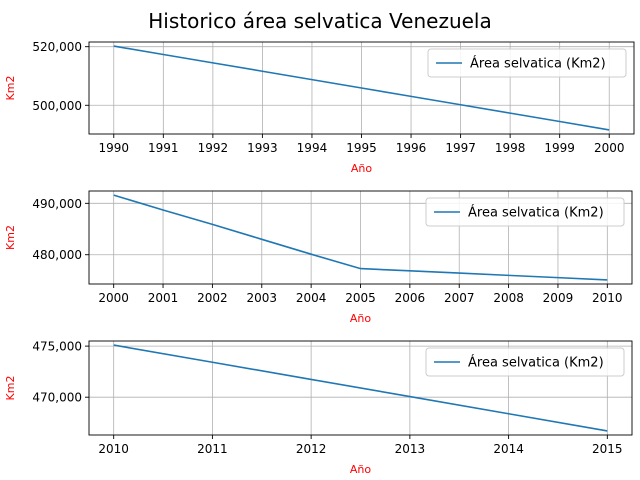 The image size is (640, 480). I want to click on y-tick-label: 475,000, so click(57, 347).